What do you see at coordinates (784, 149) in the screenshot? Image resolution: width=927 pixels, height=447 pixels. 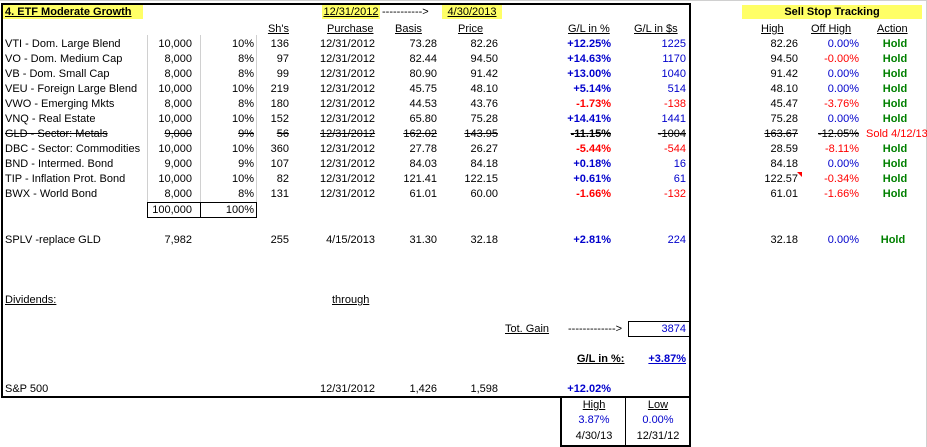 I see `cell-high: 28.59` at bounding box center [784, 149].